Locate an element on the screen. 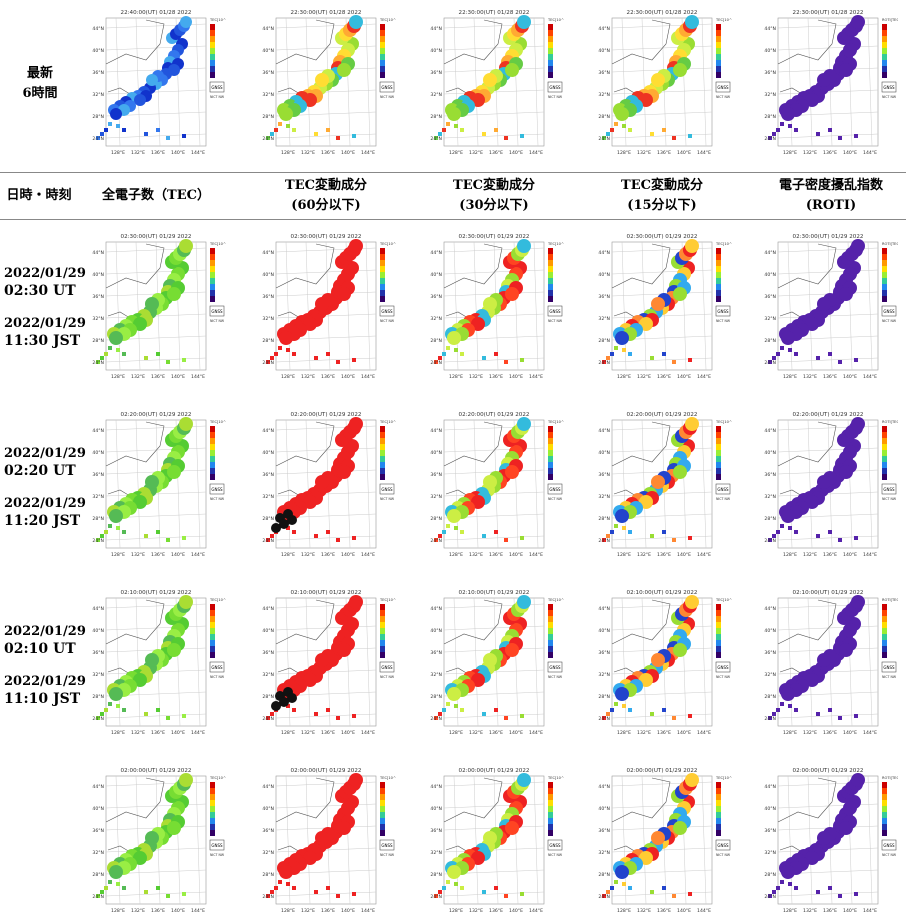 This screenshot has height=920, width=906. map-title: 02:30:00(UT) 01/29 2022 is located at coordinates (494, 237).